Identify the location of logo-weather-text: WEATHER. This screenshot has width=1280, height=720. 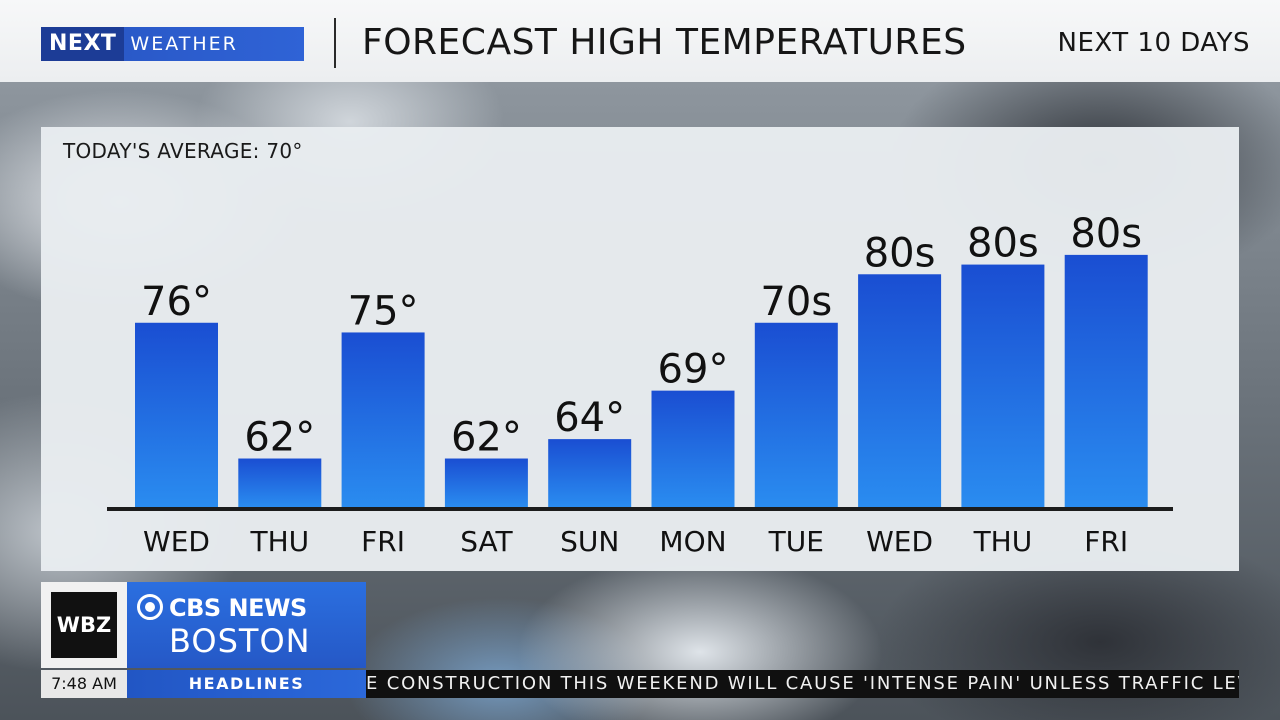
(214, 44).